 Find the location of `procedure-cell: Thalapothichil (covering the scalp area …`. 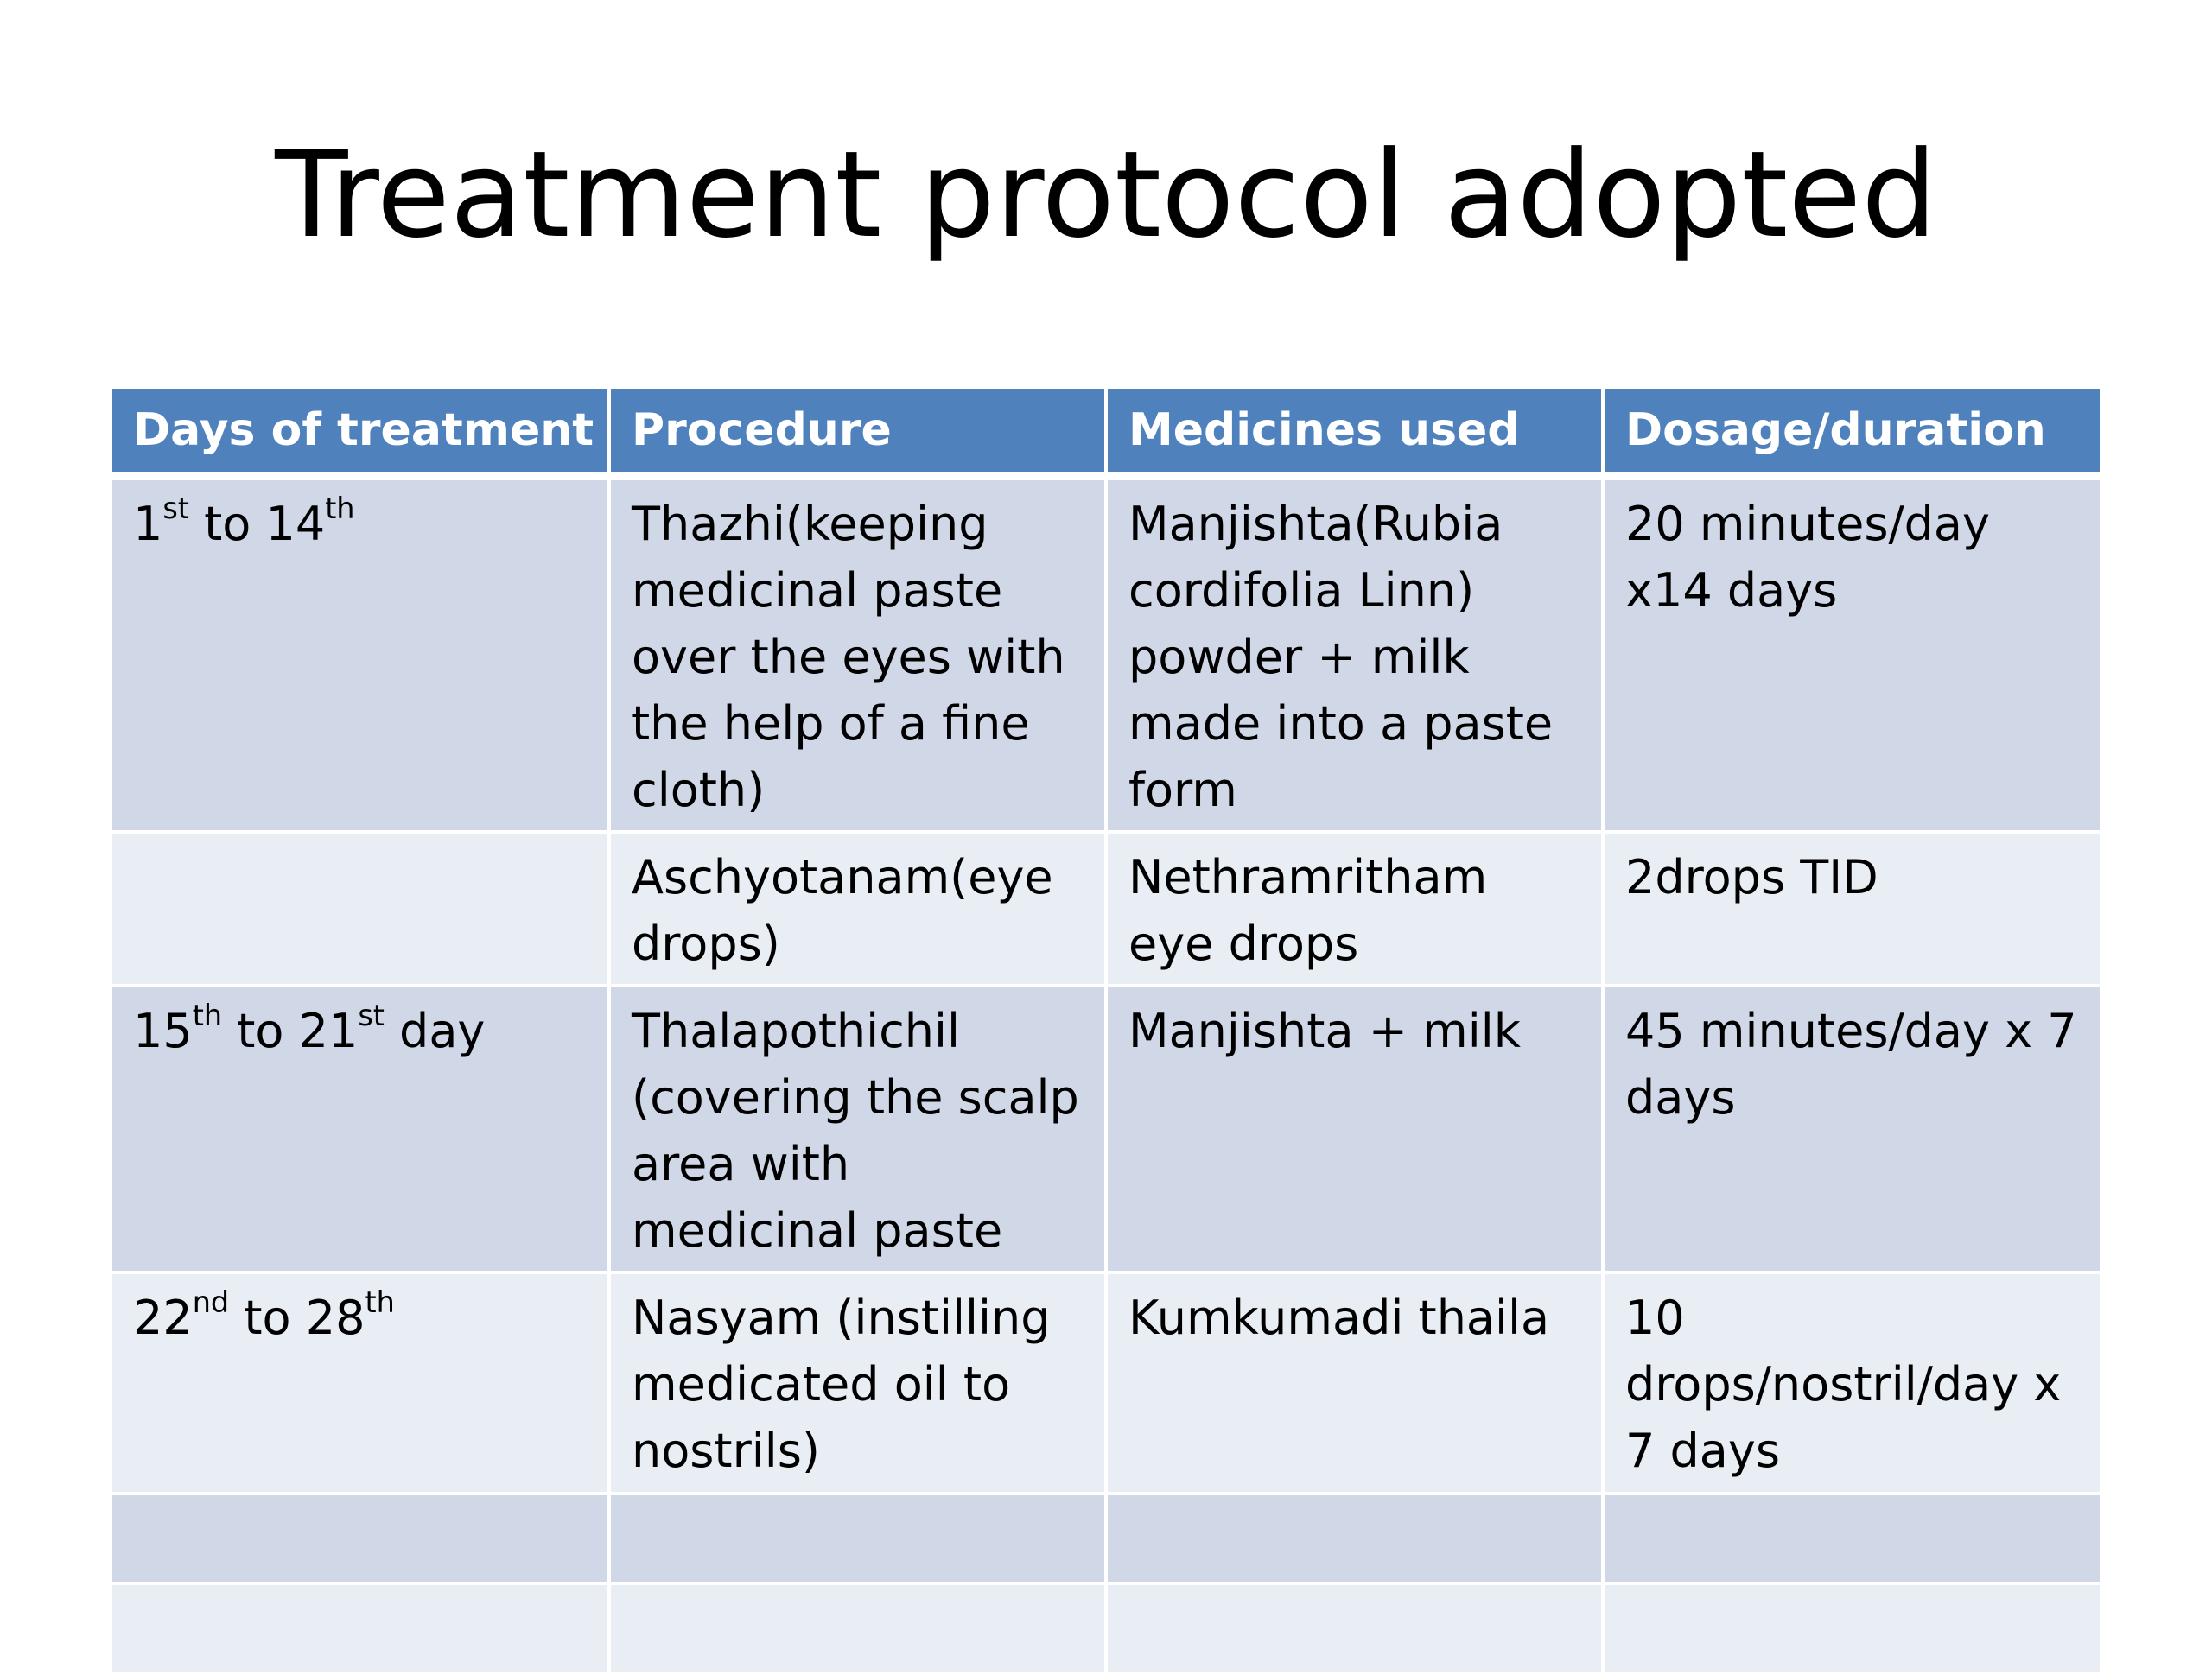

procedure-cell: Thalapothichil (covering the scalp area … is located at coordinates (858, 1130).